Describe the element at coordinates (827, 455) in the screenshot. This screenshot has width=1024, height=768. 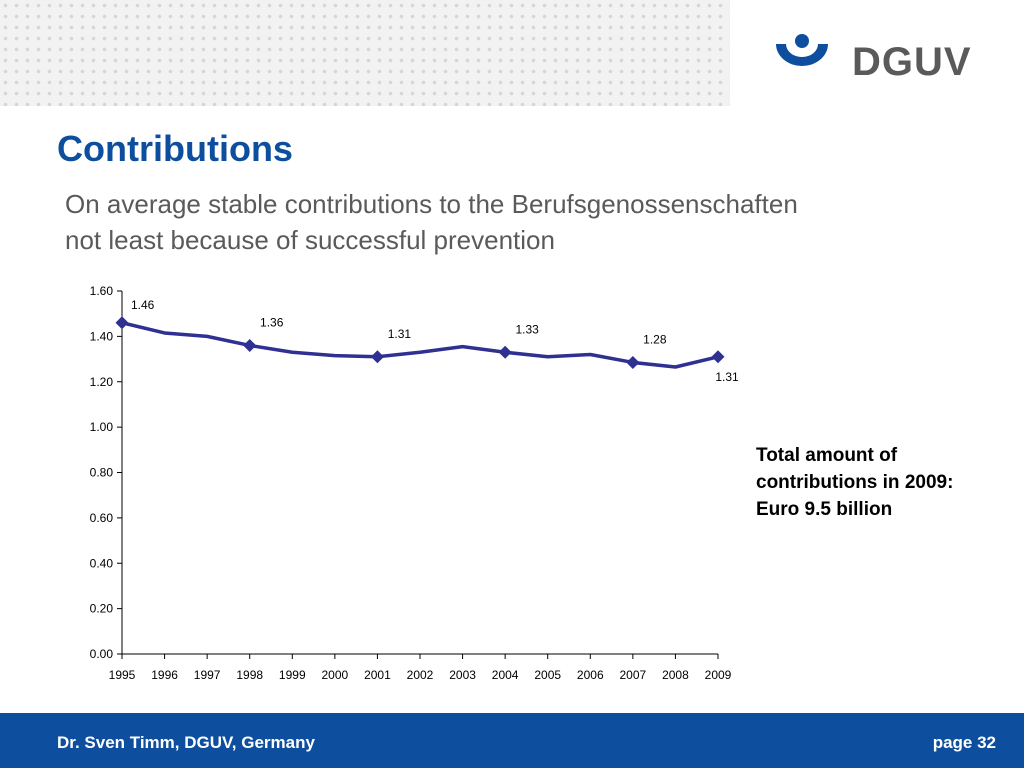
I see `side-note-line-1: Total amount of` at that location.